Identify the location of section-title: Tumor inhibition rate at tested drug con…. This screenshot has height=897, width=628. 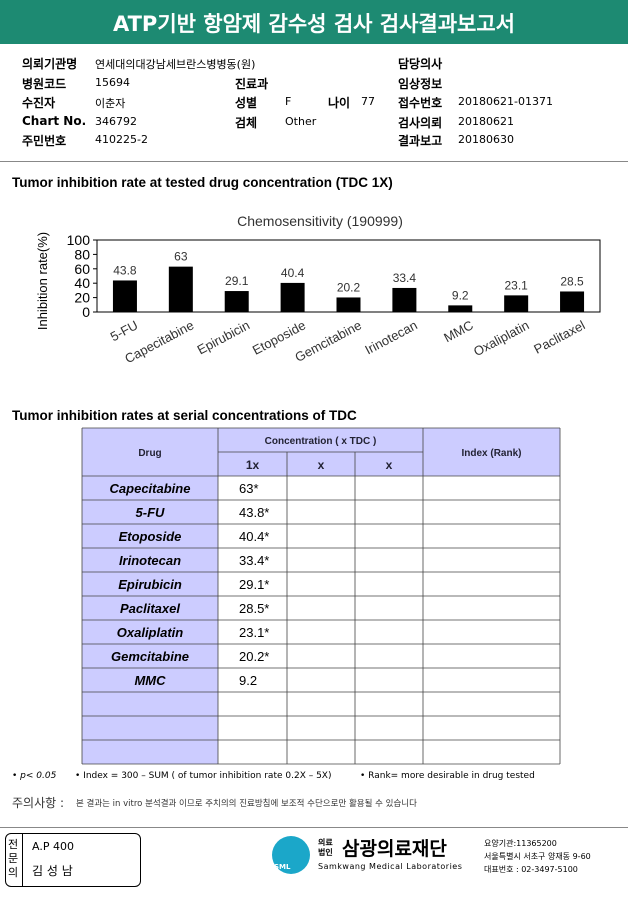
(202, 182).